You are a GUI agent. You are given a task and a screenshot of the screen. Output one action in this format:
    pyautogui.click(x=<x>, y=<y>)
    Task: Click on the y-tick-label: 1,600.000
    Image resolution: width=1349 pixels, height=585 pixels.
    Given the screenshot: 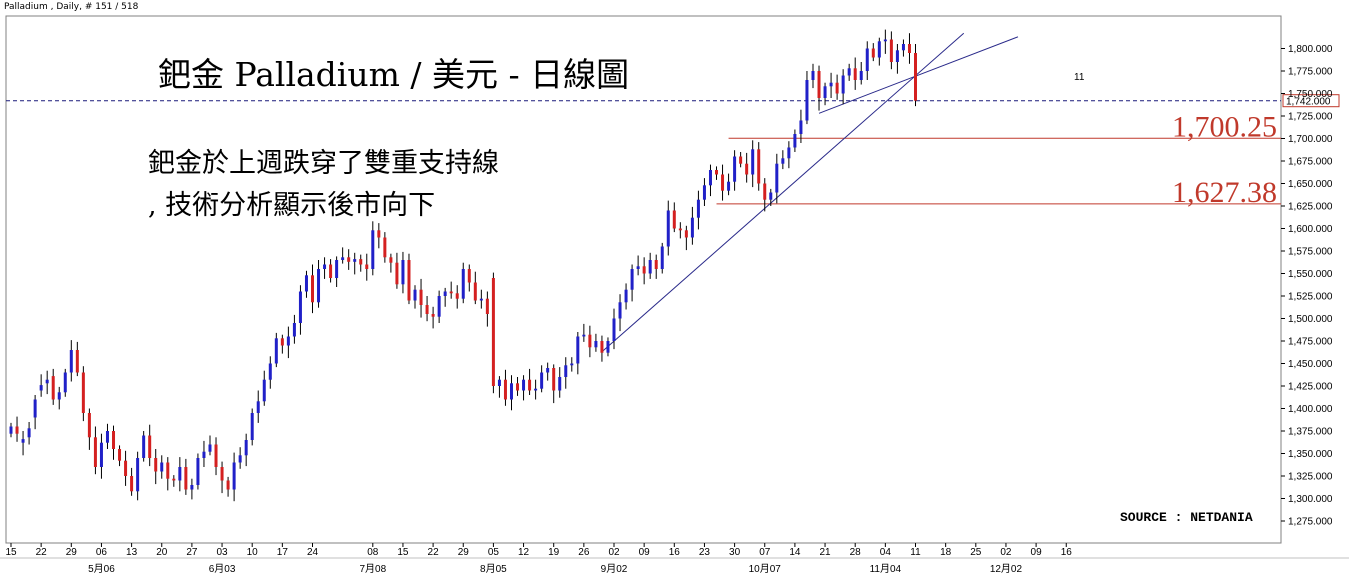 What is the action you would take?
    pyautogui.click(x=1310, y=229)
    